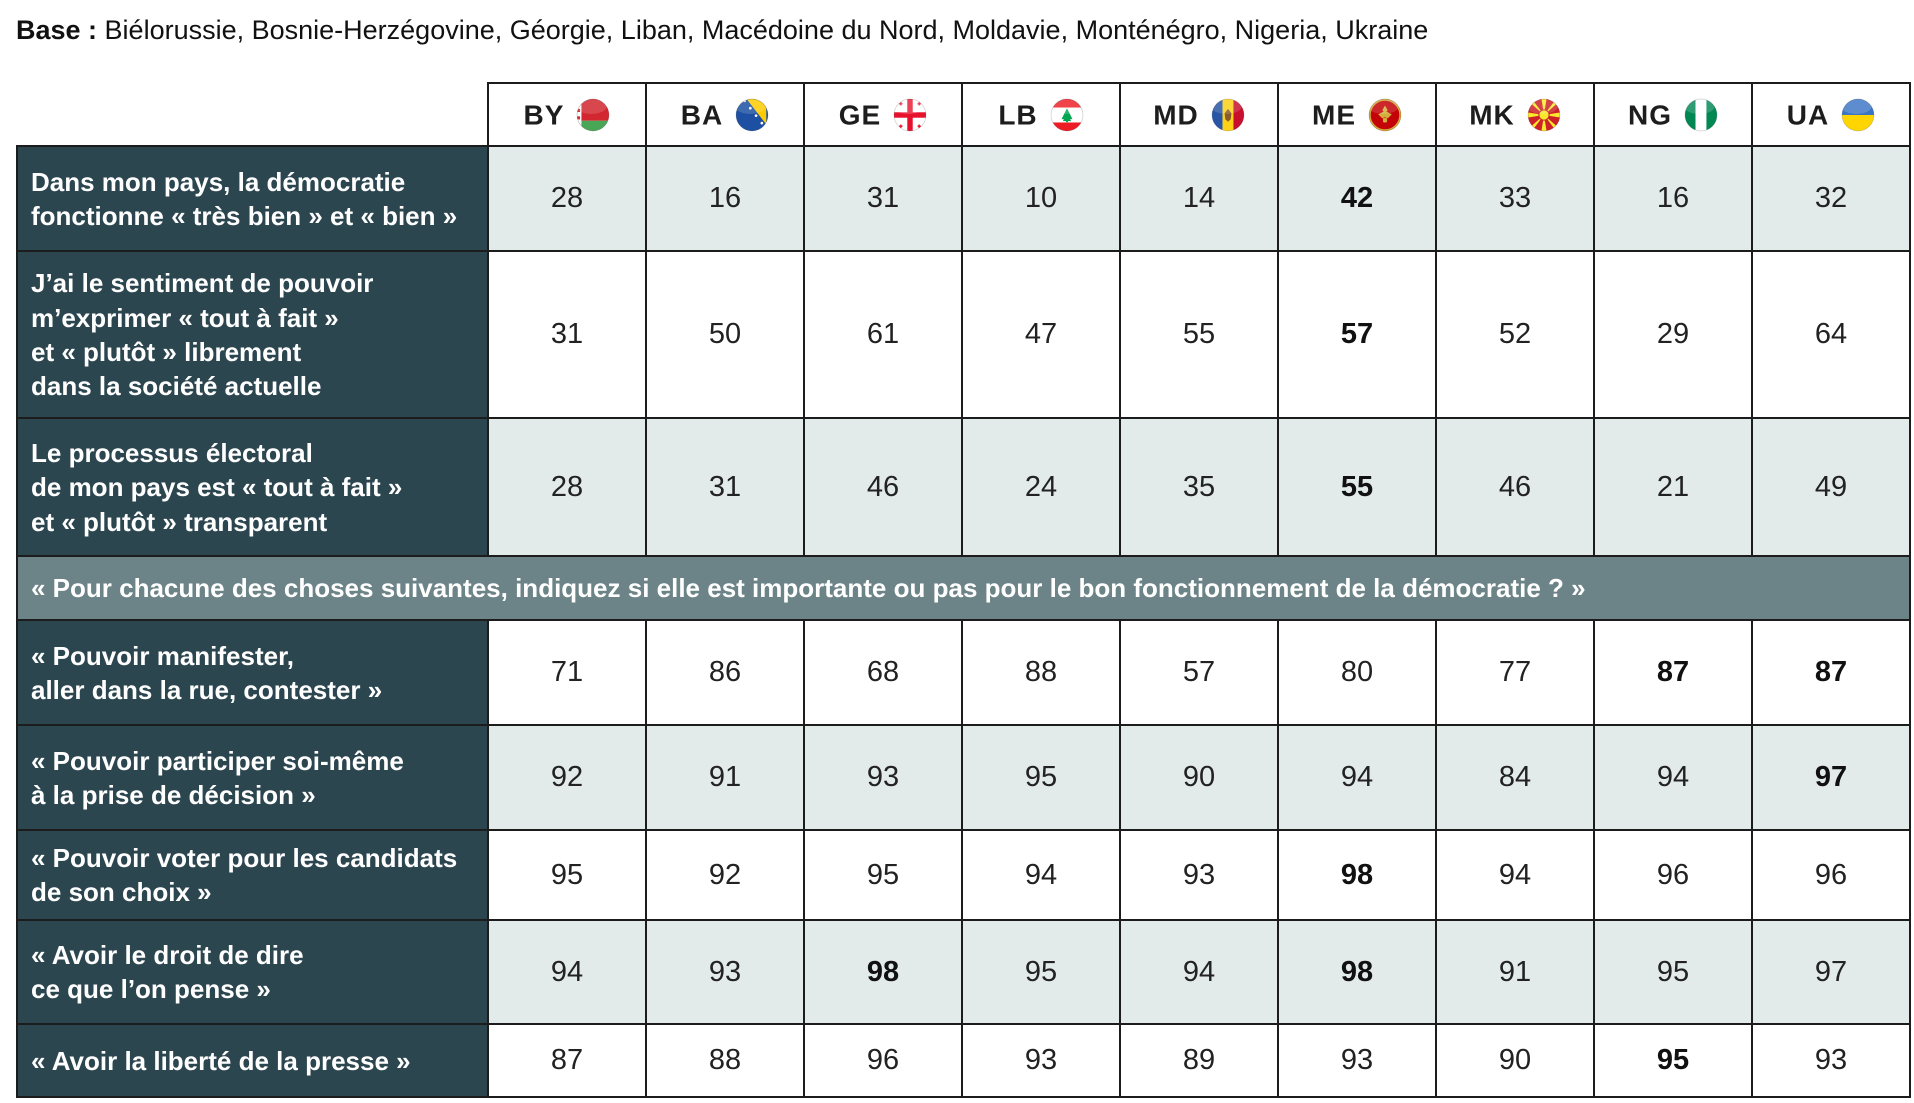 This screenshot has width=1914, height=1103. What do you see at coordinates (1831, 115) in the screenshot?
I see `column-header-ua: UA` at bounding box center [1831, 115].